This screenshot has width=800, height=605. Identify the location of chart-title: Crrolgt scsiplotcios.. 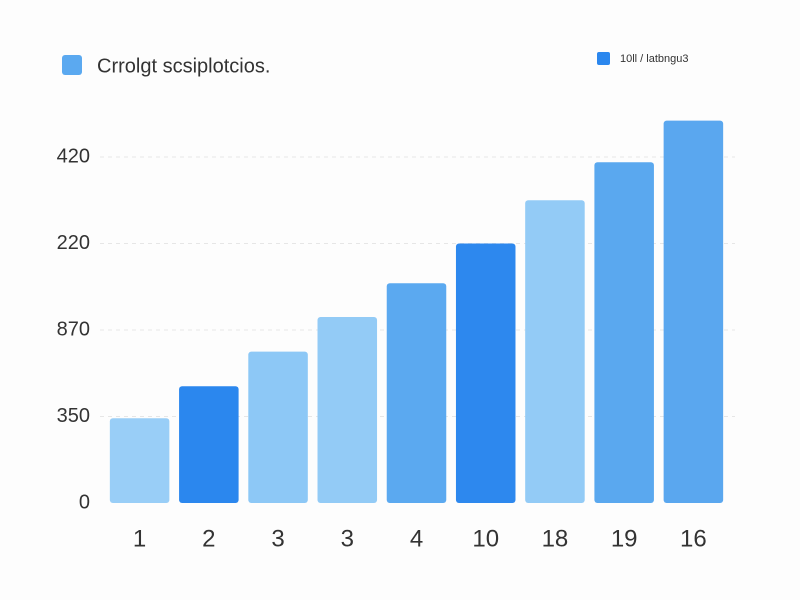
(183, 66).